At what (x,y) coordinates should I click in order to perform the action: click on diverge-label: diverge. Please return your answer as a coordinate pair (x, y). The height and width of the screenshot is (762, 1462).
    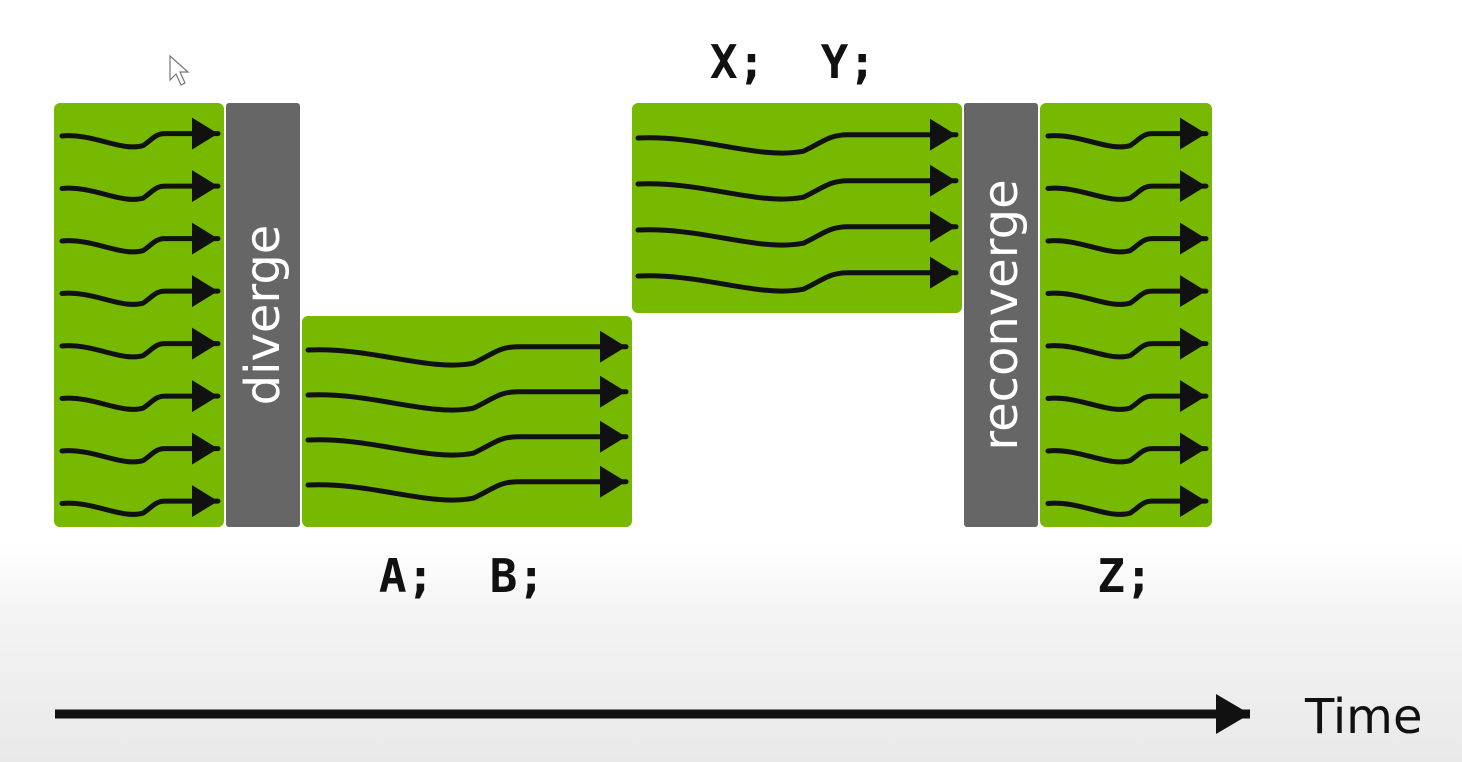
    Looking at the image, I should click on (263, 315).